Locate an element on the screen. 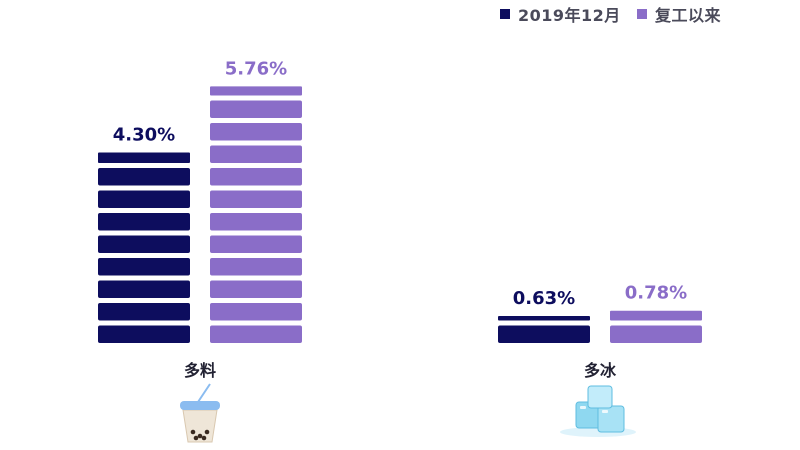  data-label-2-1: 0.63% is located at coordinates (544, 298).